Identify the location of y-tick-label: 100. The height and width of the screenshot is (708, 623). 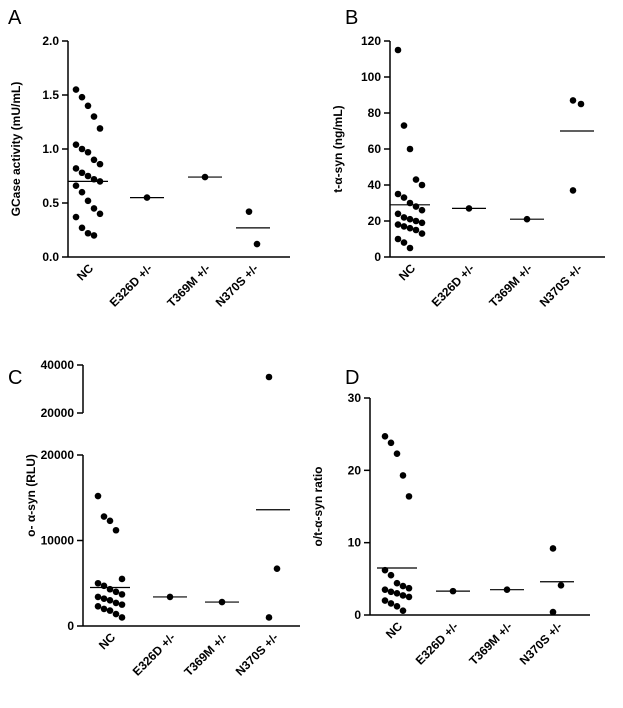
(371, 77).